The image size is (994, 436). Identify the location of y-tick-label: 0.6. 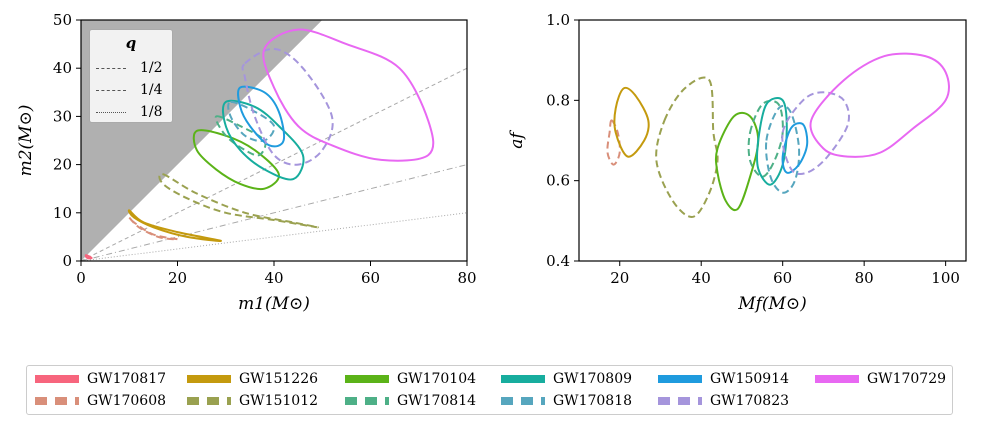
(558, 181).